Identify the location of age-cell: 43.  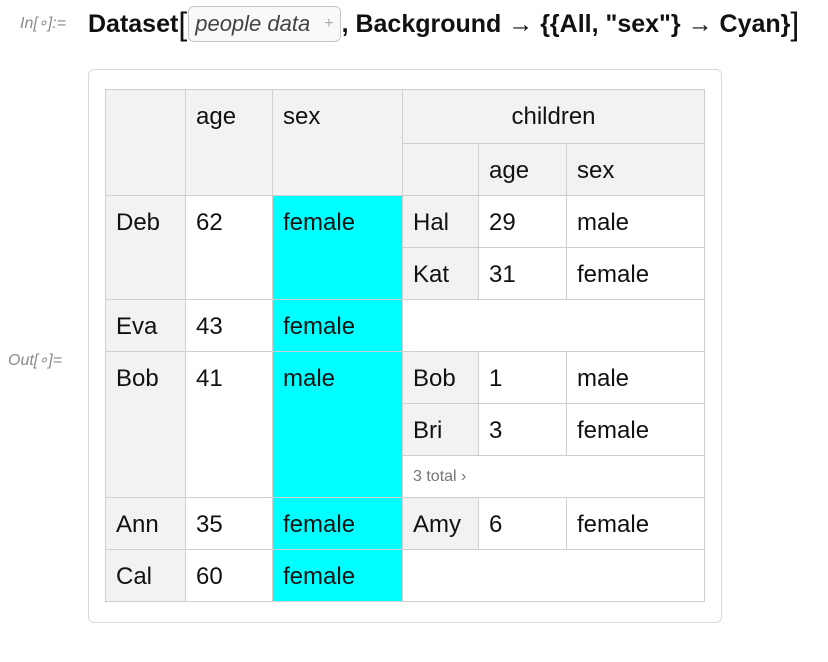
(229, 326).